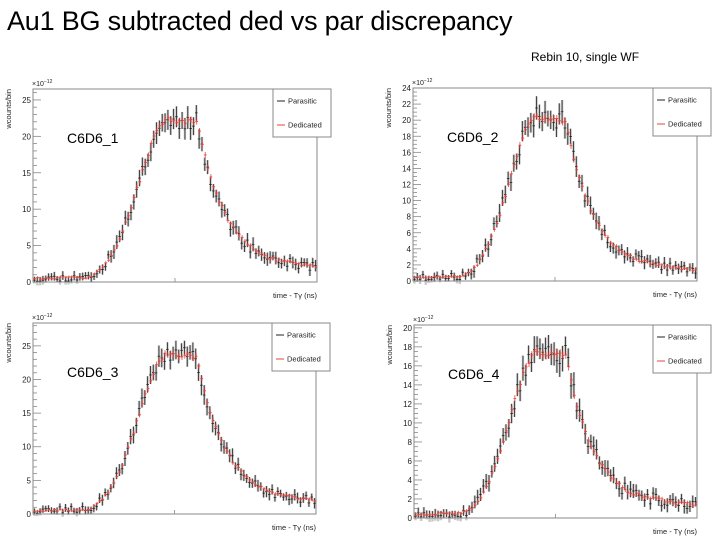  I want to click on panel-label: C6D6_4, so click(474, 374).